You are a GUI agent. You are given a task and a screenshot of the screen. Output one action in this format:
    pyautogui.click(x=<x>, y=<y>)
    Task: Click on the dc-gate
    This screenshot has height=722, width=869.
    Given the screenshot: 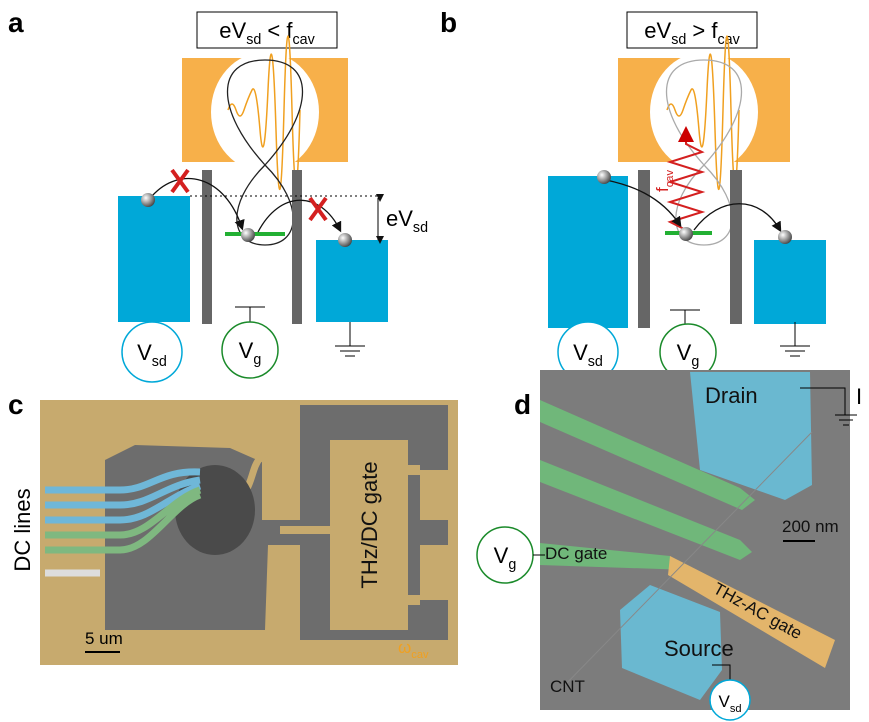 What is the action you would take?
    pyautogui.click(x=615, y=556)
    